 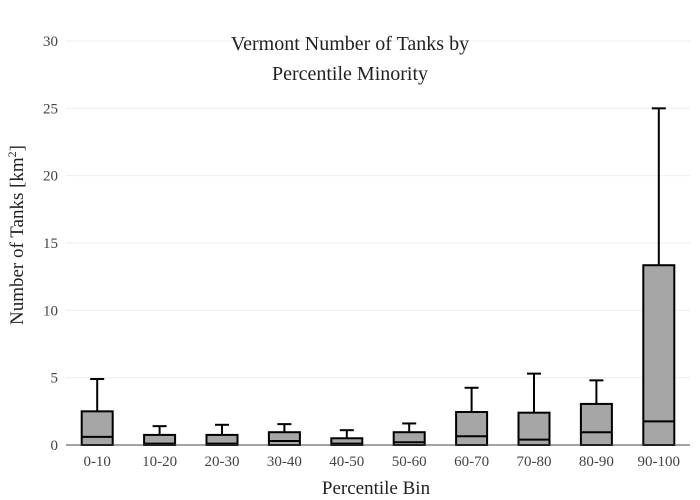 What do you see at coordinates (50, 311) in the screenshot?
I see `y-tick-label: 10` at bounding box center [50, 311].